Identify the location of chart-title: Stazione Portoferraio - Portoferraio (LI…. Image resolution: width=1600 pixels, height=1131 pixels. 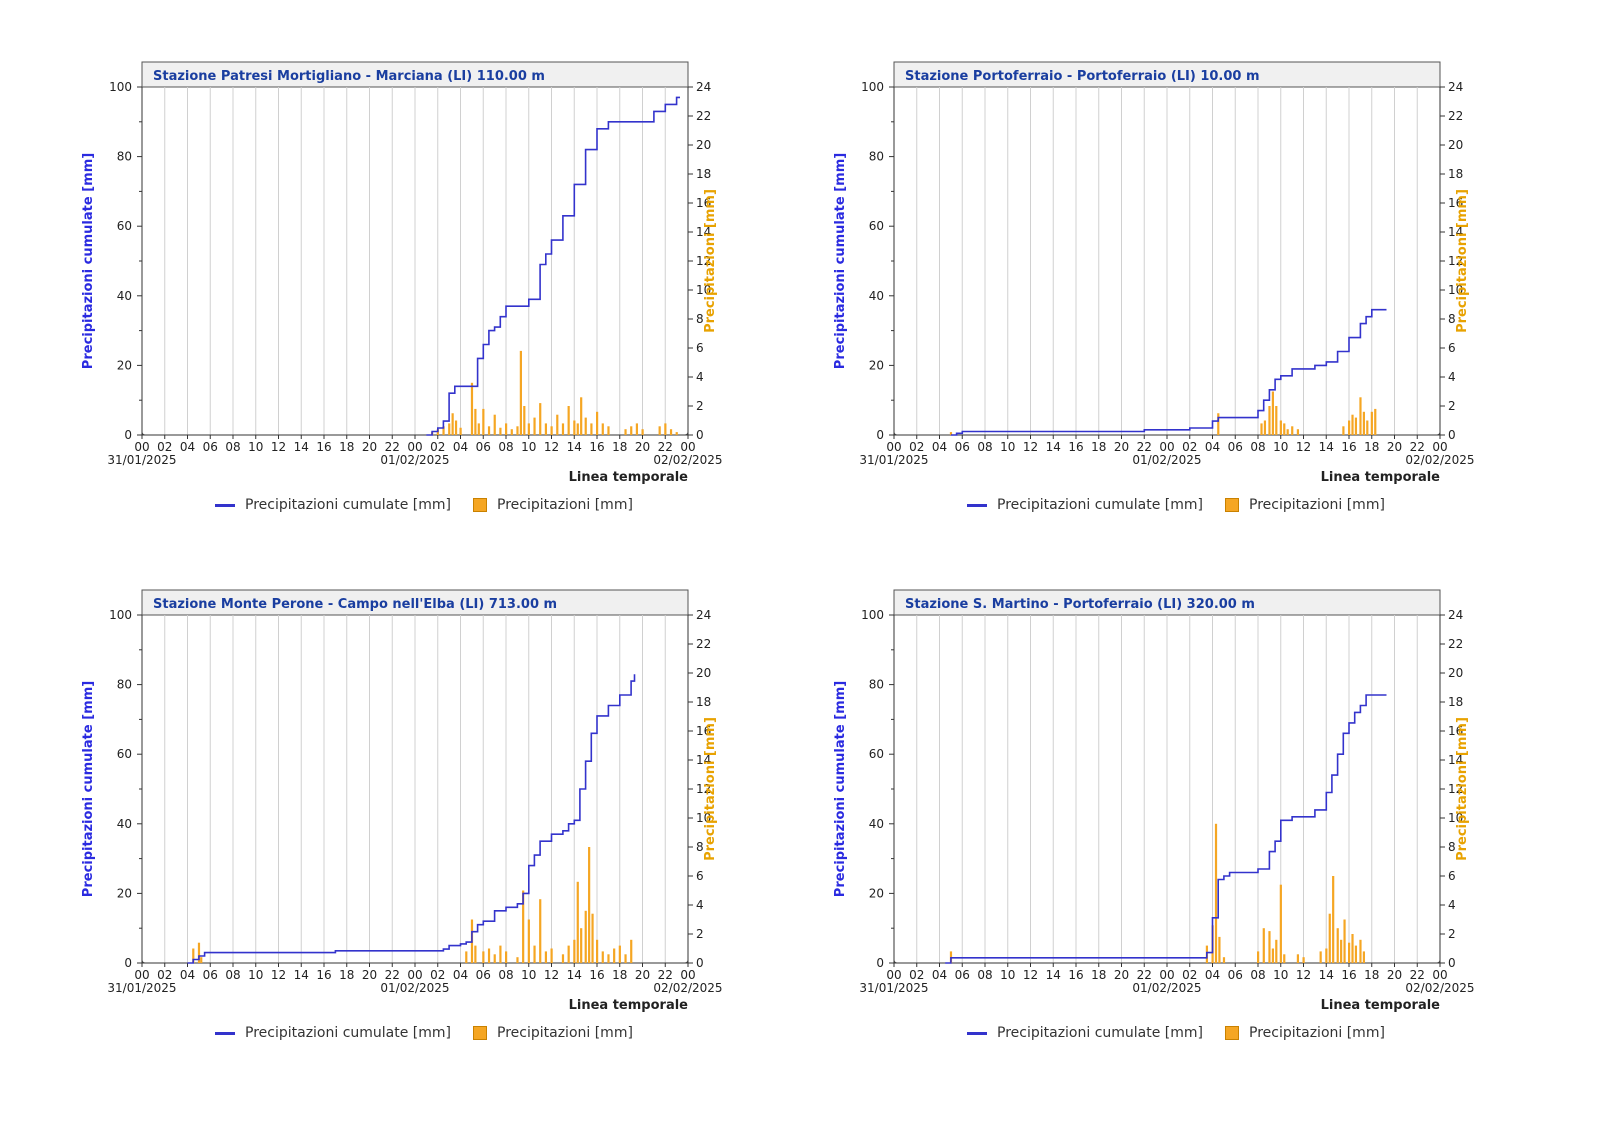
(1082, 76).